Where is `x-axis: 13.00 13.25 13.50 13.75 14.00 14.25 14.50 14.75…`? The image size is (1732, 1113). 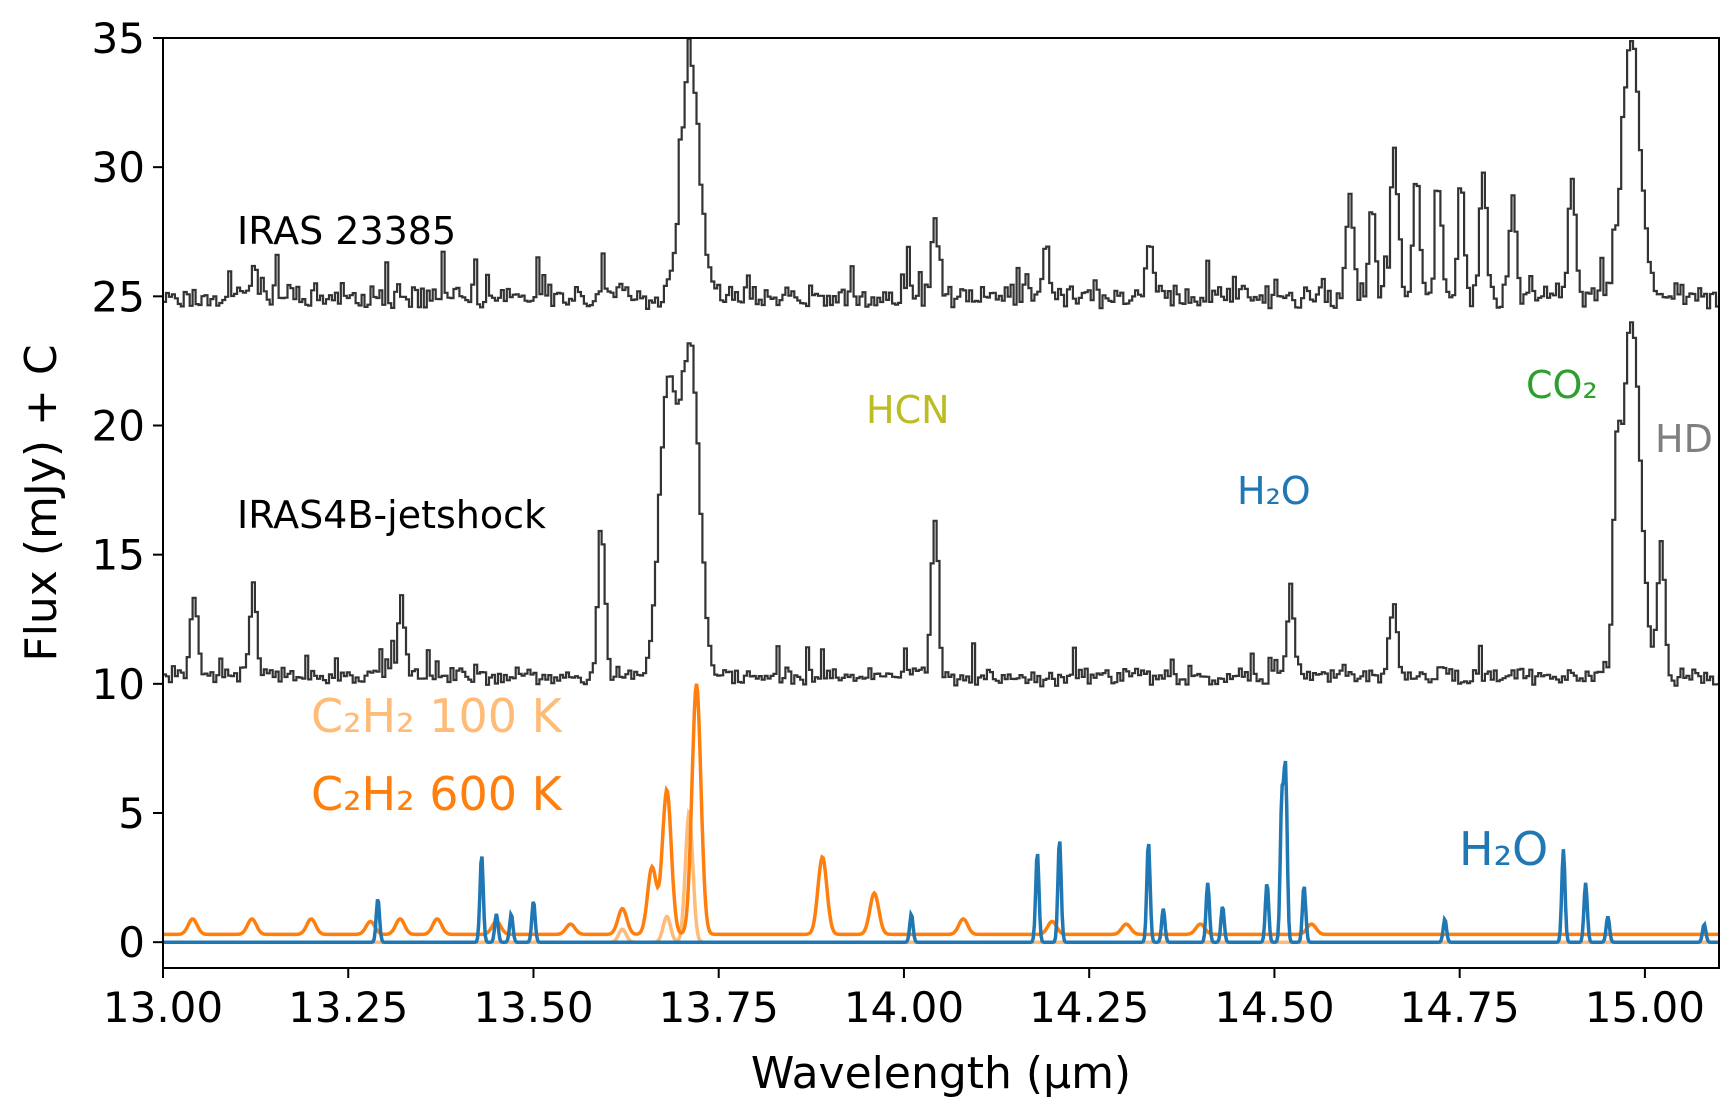
x-axis: 13.00 13.25 13.50 13.75 14.00 14.25 14.50 14.75… is located at coordinates (904, 1000).